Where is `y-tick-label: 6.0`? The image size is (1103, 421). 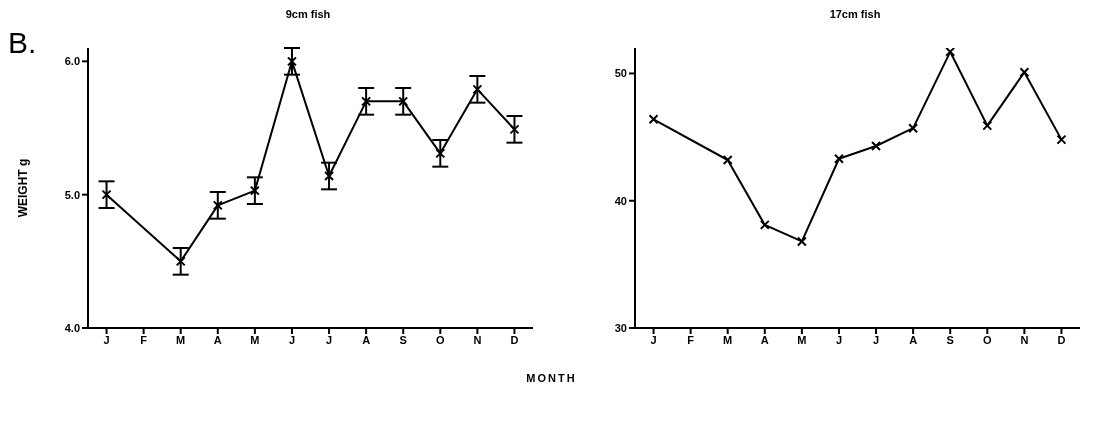 y-tick-label: 6.0 is located at coordinates (72, 61).